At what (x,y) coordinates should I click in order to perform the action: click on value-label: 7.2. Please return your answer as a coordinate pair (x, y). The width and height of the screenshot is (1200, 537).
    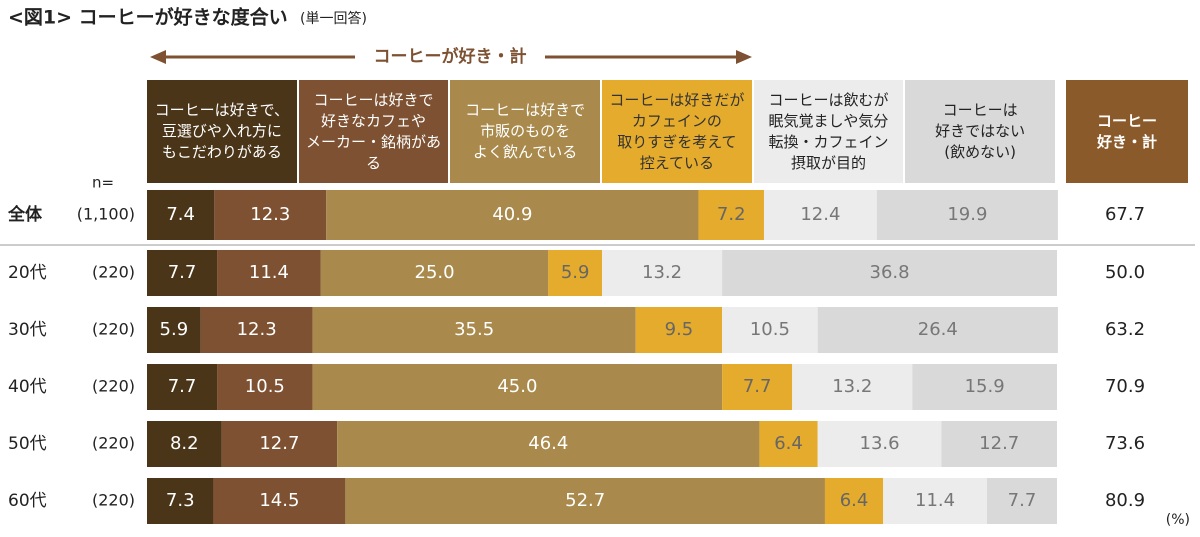
    Looking at the image, I should click on (731, 214).